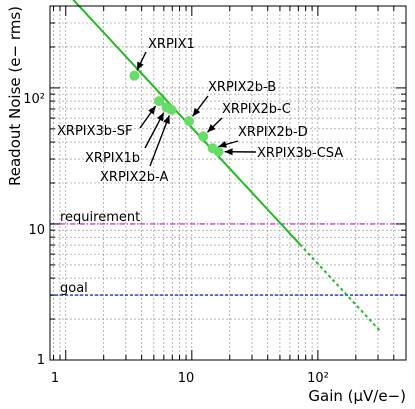 The width and height of the screenshot is (415, 409). I want to click on annotation-arrowhead-xrpix2b-d, so click(222, 144).